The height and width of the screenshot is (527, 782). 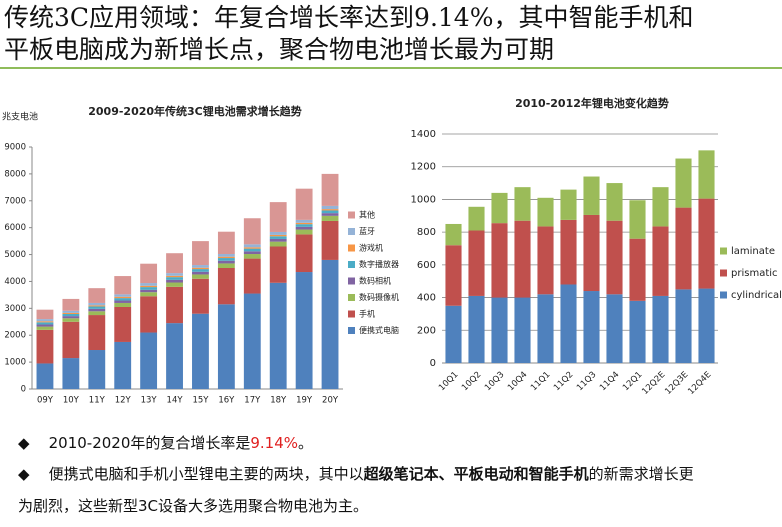 What do you see at coordinates (226, 401) in the screenshot?
I see `x-tick-label: 16Y` at bounding box center [226, 401].